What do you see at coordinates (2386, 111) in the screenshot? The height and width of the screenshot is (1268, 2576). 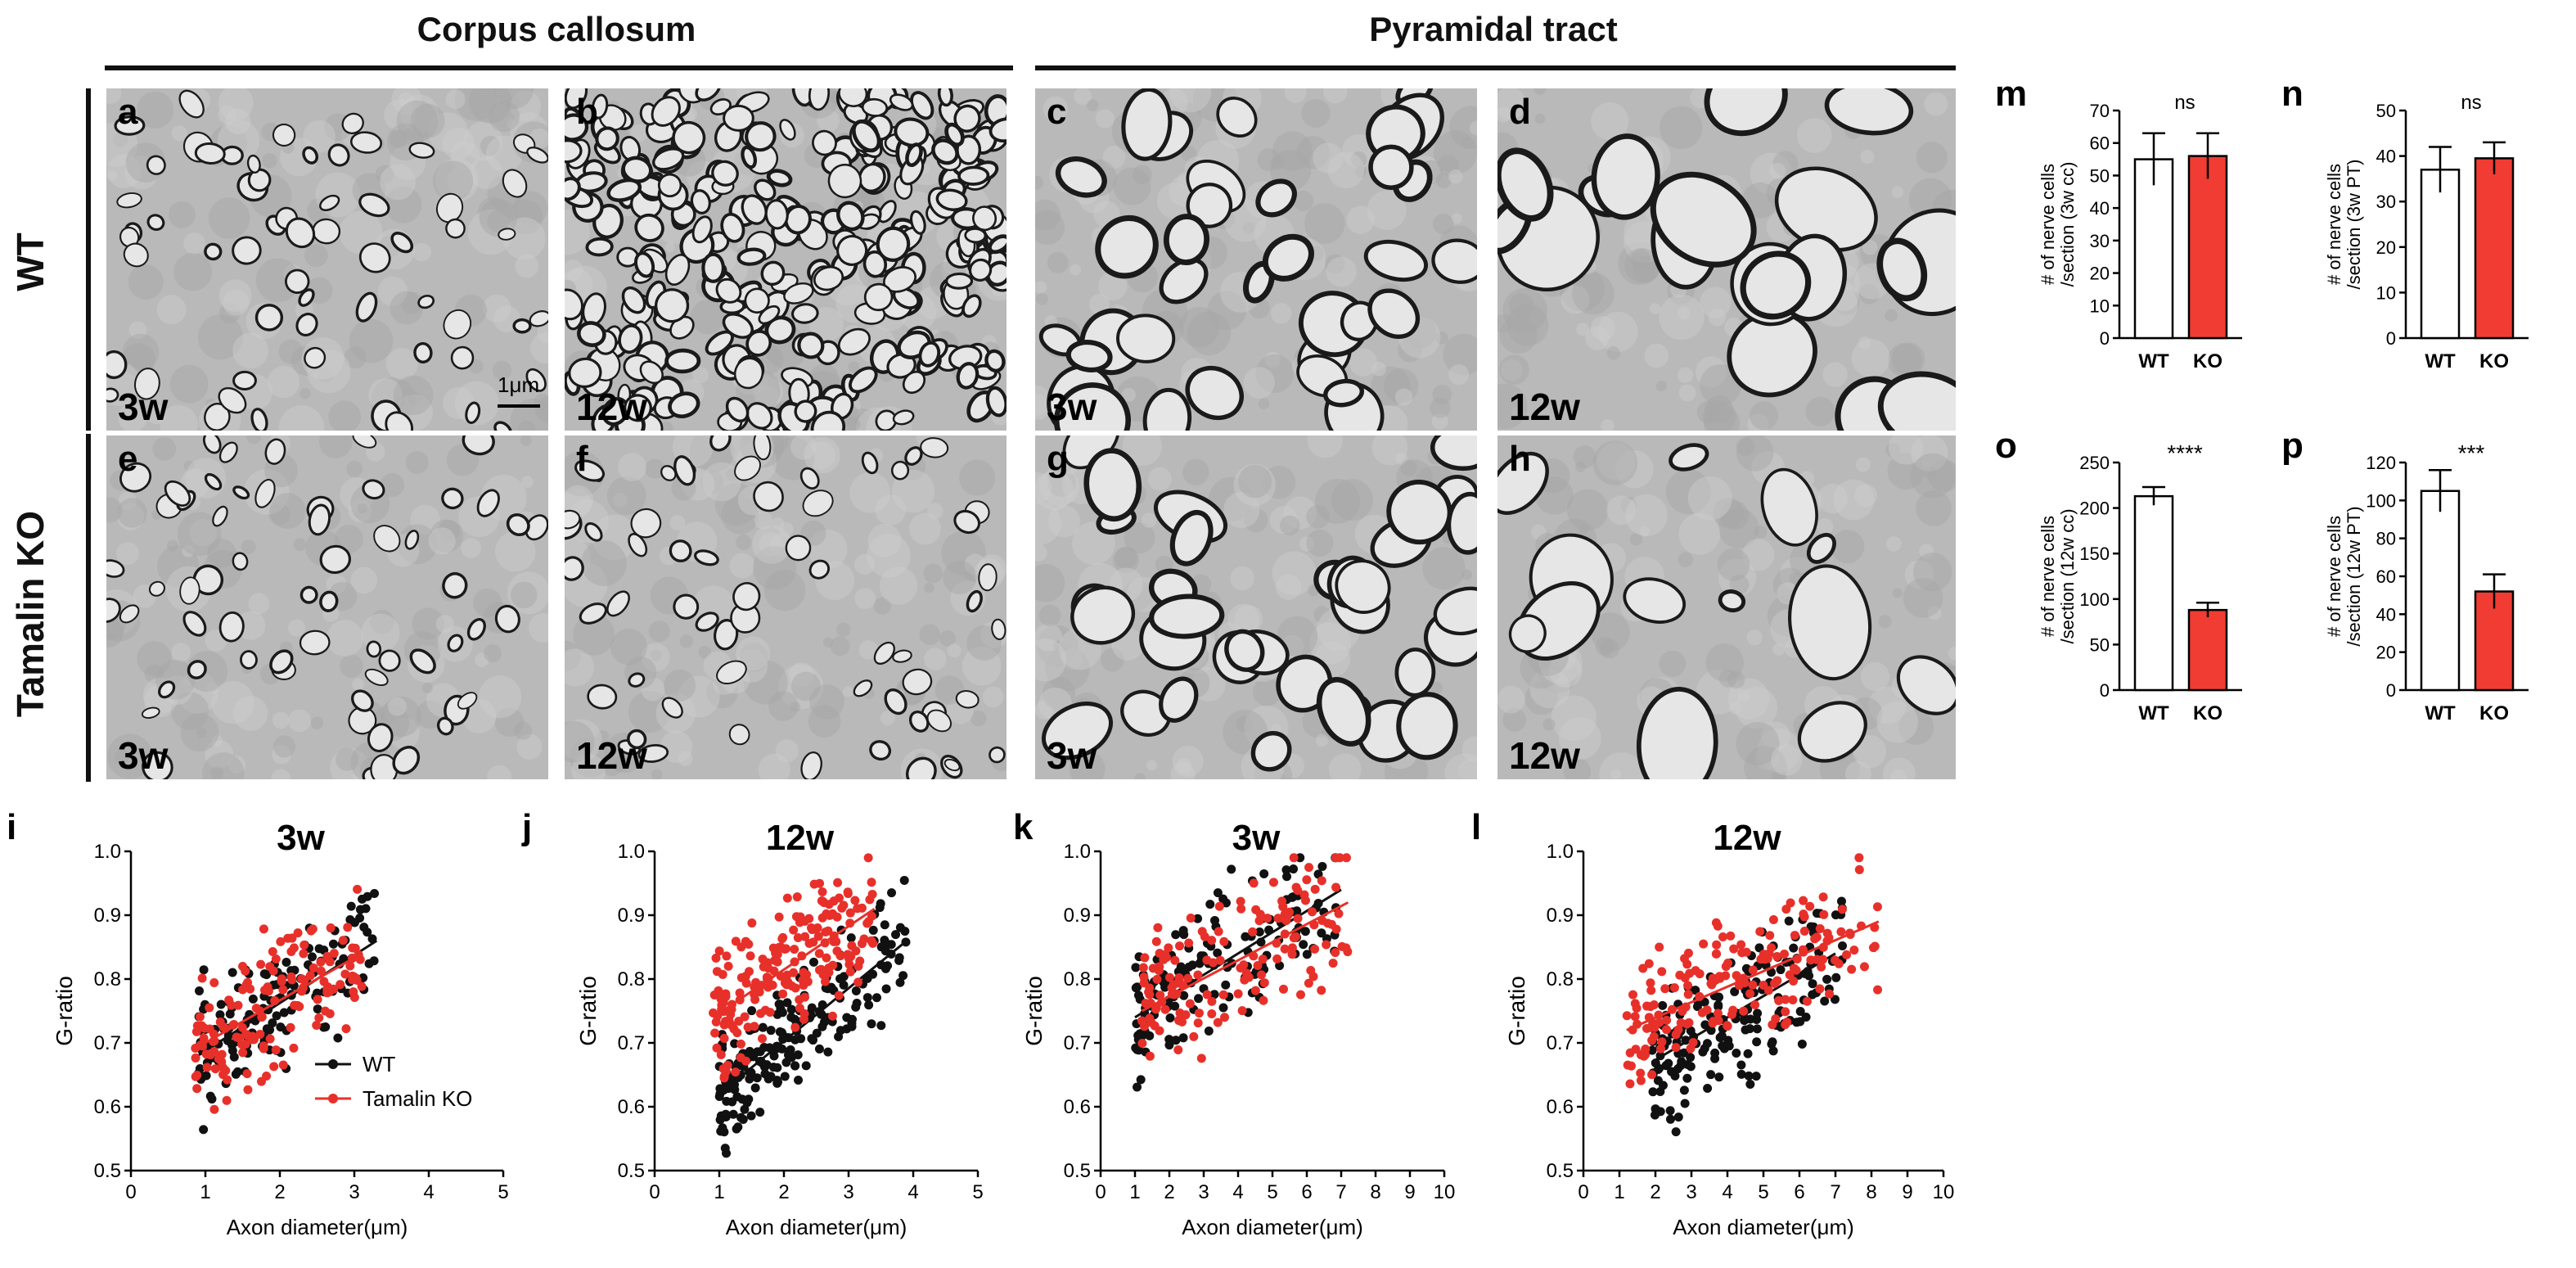 I see `y-tick-label: 50` at bounding box center [2386, 111].